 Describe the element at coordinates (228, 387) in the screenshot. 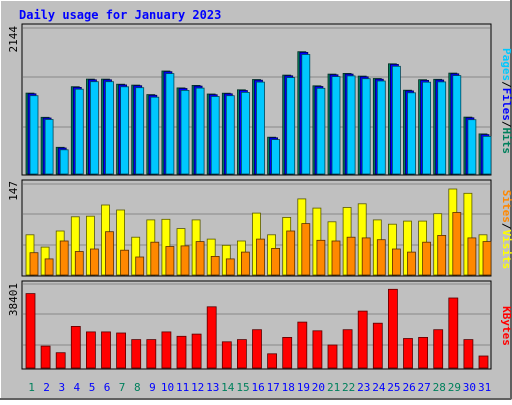

I see `x-label-day-14: 14` at that location.